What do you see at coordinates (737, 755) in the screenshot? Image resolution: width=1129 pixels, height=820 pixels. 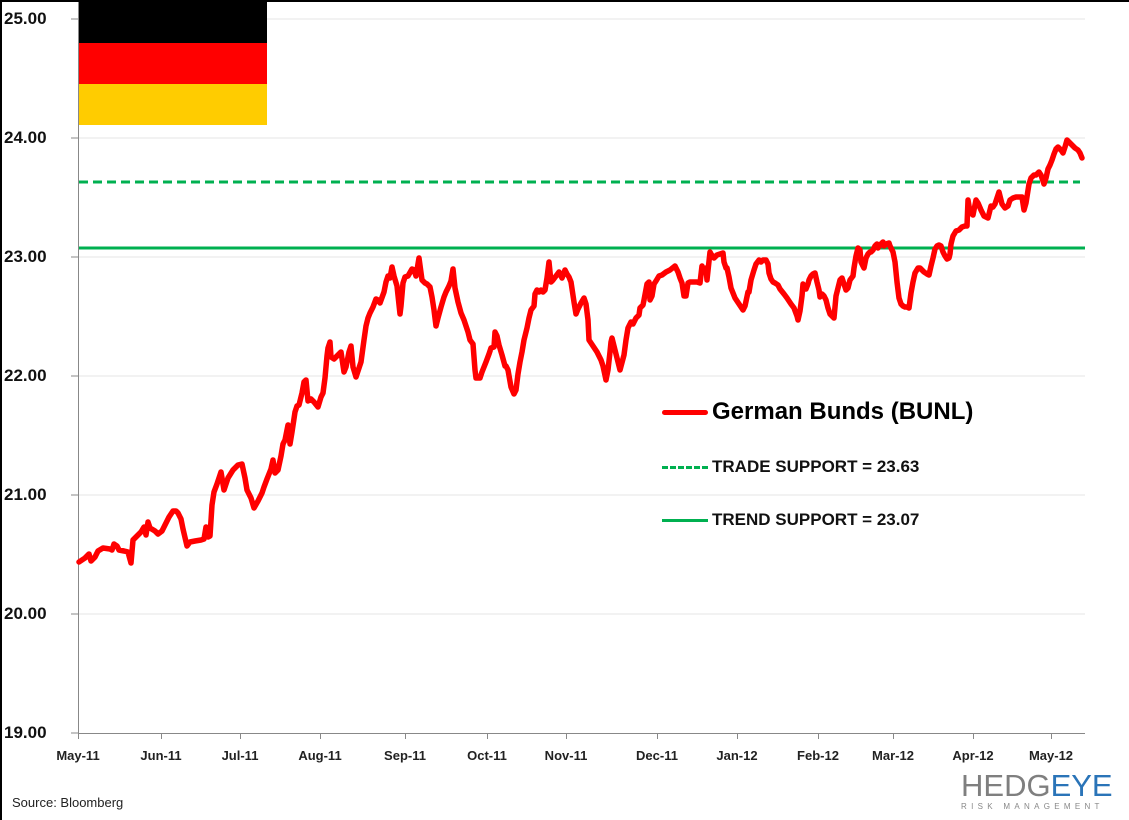 I see `x-tick-label: Jan-12` at bounding box center [737, 755].